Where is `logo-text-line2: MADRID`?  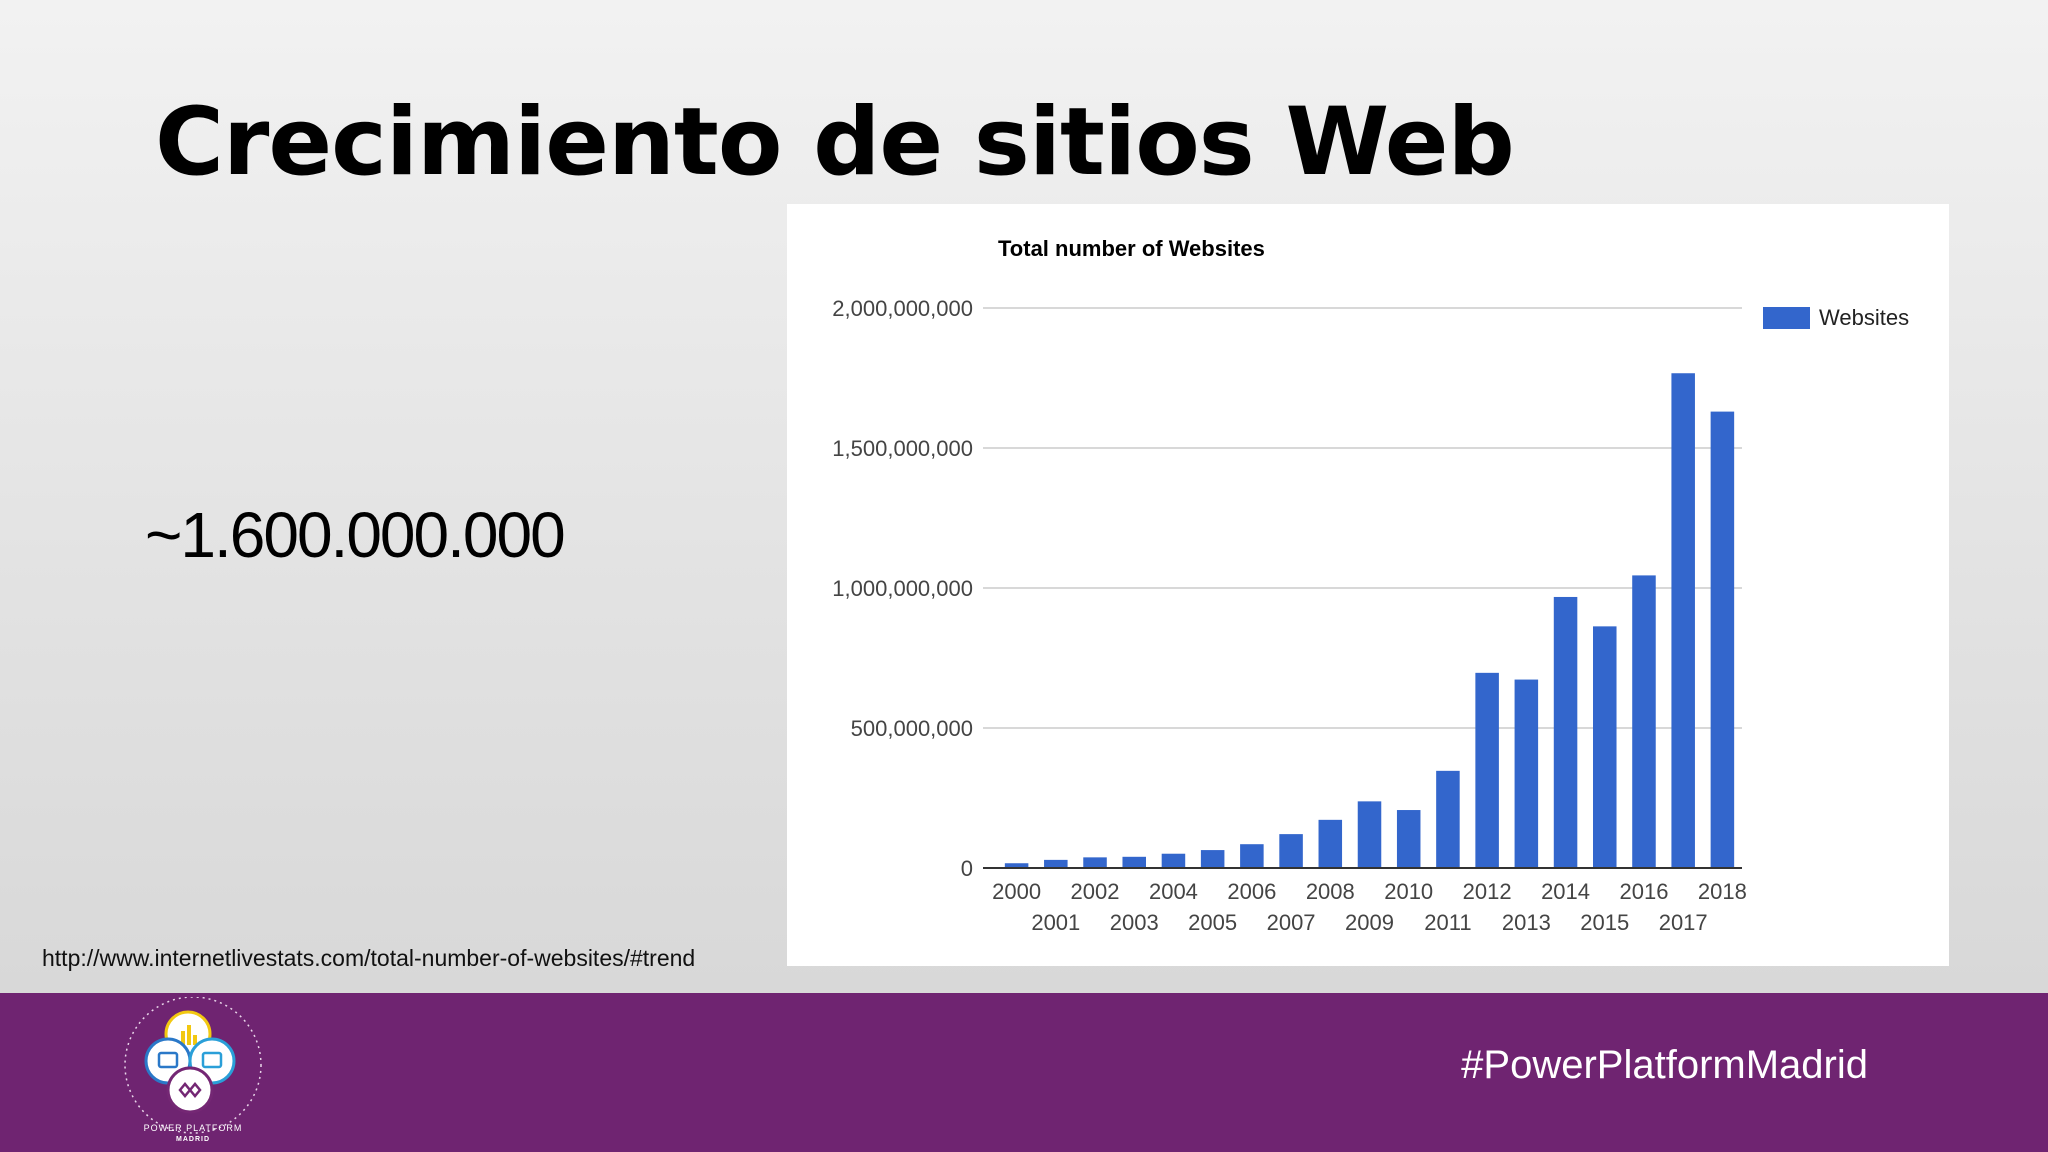 logo-text-line2: MADRID is located at coordinates (193, 1139).